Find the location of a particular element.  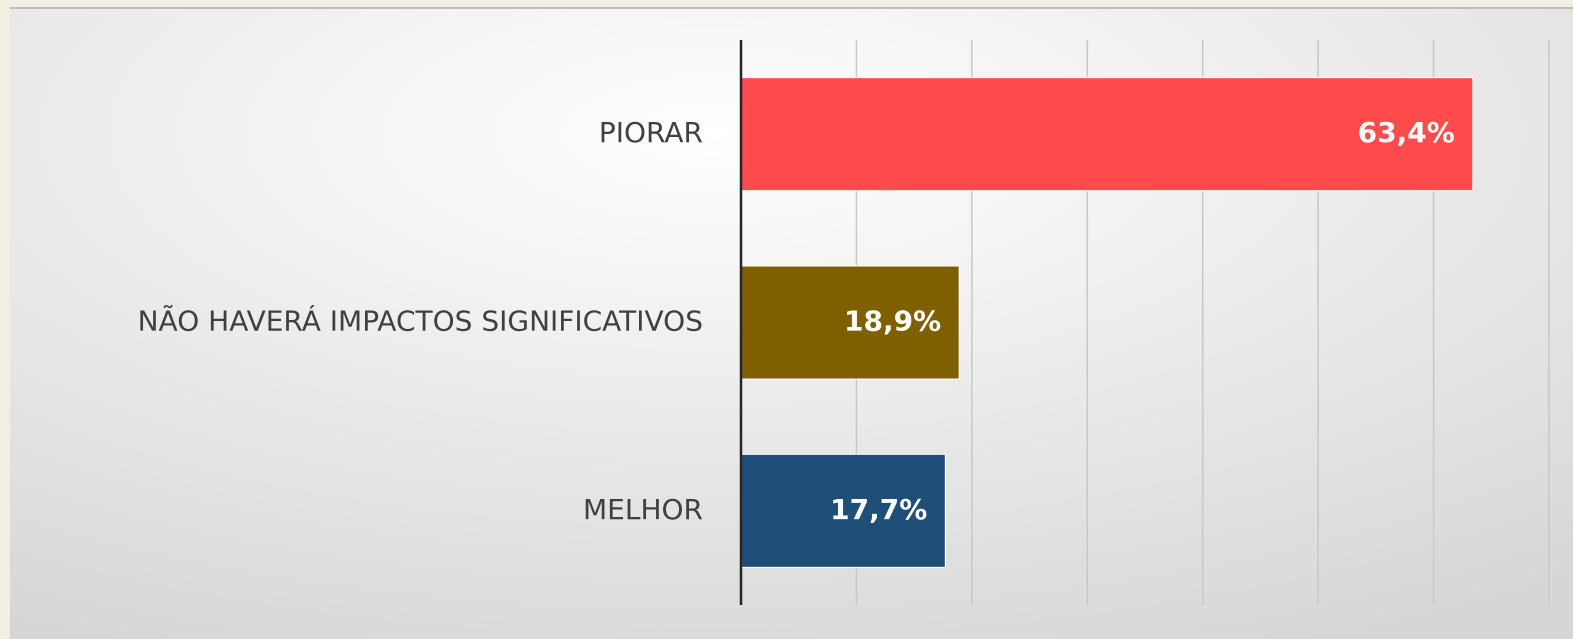

category-label: NÃO HAVERÁ IMPACTOS SIGNIFICATIVOS is located at coordinates (420, 321).